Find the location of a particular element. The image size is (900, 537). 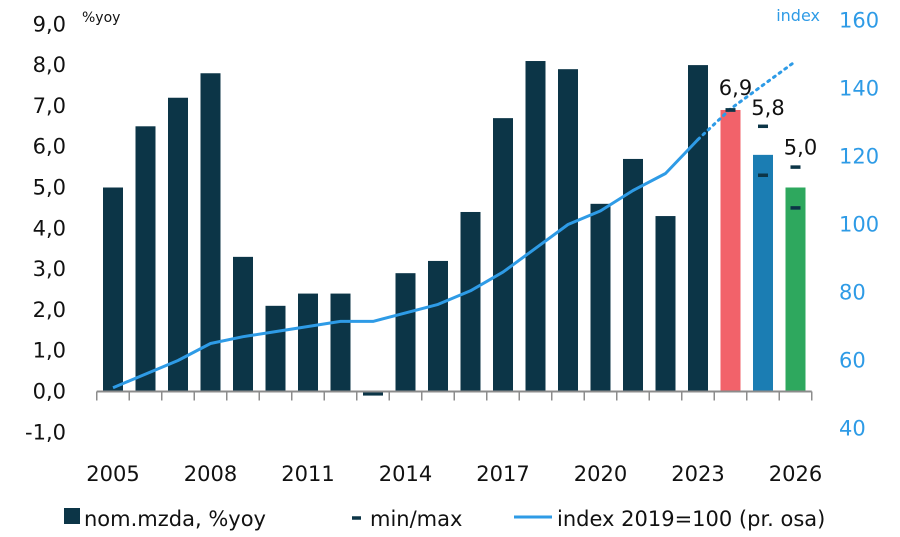

bar-2008 is located at coordinates (210, 232).